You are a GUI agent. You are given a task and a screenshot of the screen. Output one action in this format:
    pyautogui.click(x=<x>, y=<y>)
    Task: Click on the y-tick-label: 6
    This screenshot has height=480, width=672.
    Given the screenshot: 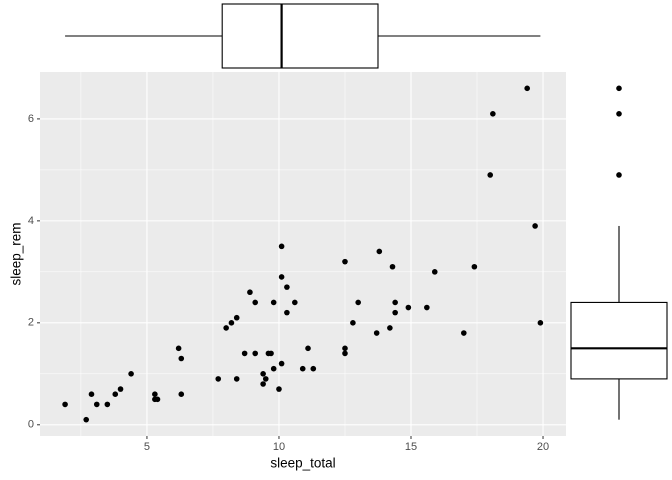 What is the action you would take?
    pyautogui.click(x=31, y=119)
    